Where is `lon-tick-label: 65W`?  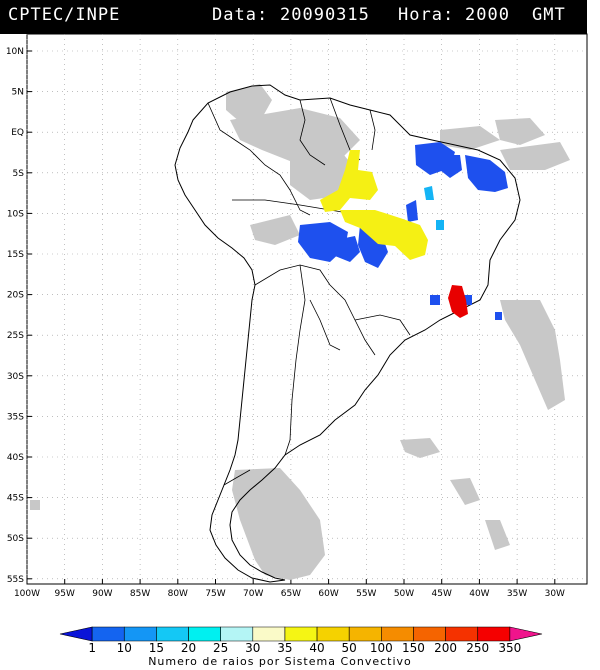 lon-tick-label: 65W is located at coordinates (291, 594).